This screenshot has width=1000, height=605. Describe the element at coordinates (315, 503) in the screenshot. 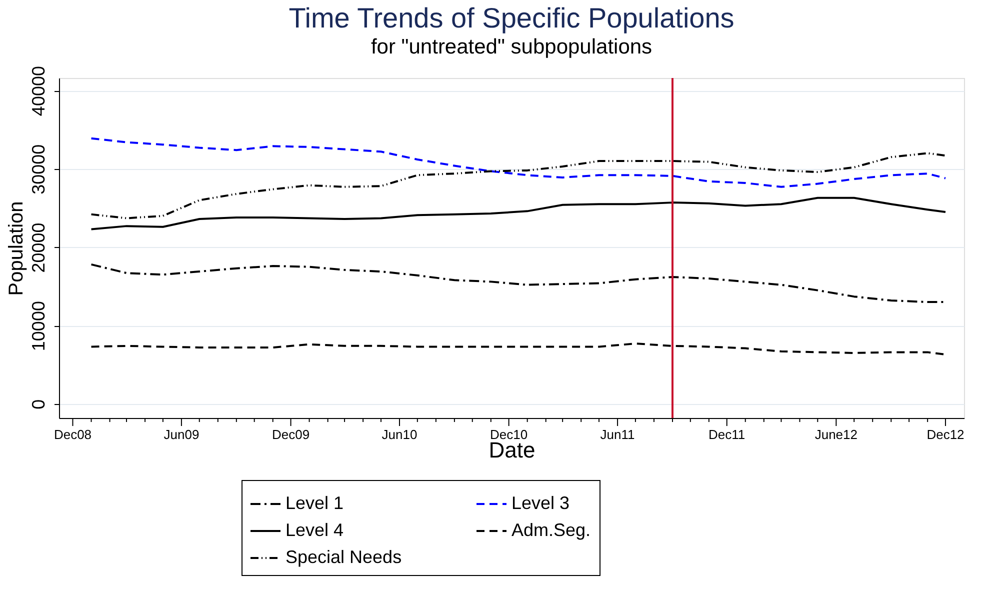

I see `legend-label: Level 1` at that location.